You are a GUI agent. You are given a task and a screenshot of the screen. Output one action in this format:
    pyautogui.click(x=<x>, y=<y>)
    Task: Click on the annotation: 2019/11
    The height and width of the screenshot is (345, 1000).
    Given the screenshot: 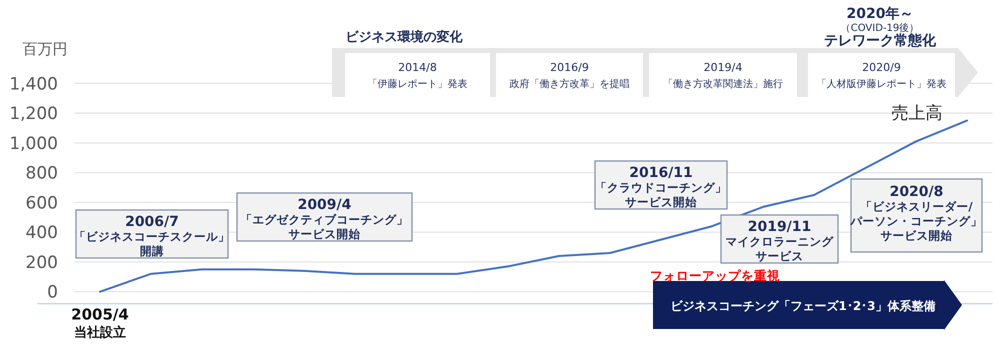 What is the action you would take?
    pyautogui.click(x=780, y=227)
    